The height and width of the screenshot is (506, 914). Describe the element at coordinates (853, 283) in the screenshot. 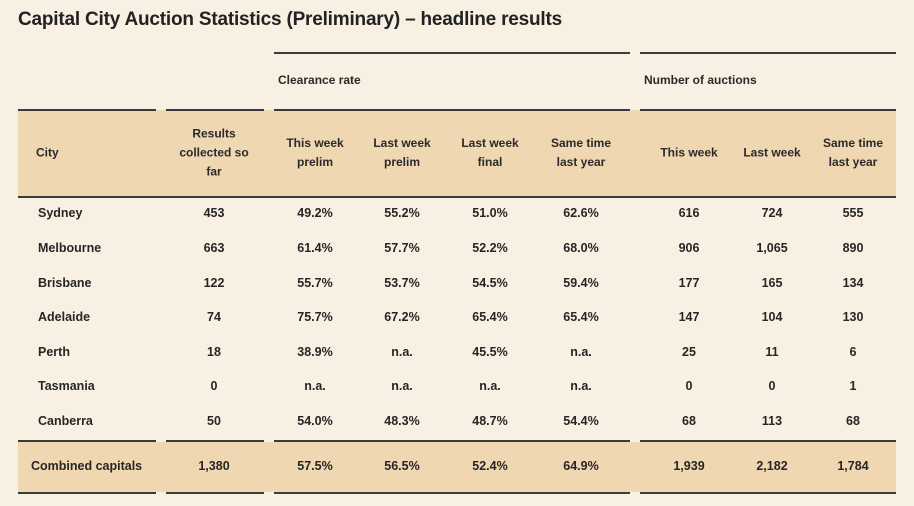

I see `table-cell: 134` at that location.